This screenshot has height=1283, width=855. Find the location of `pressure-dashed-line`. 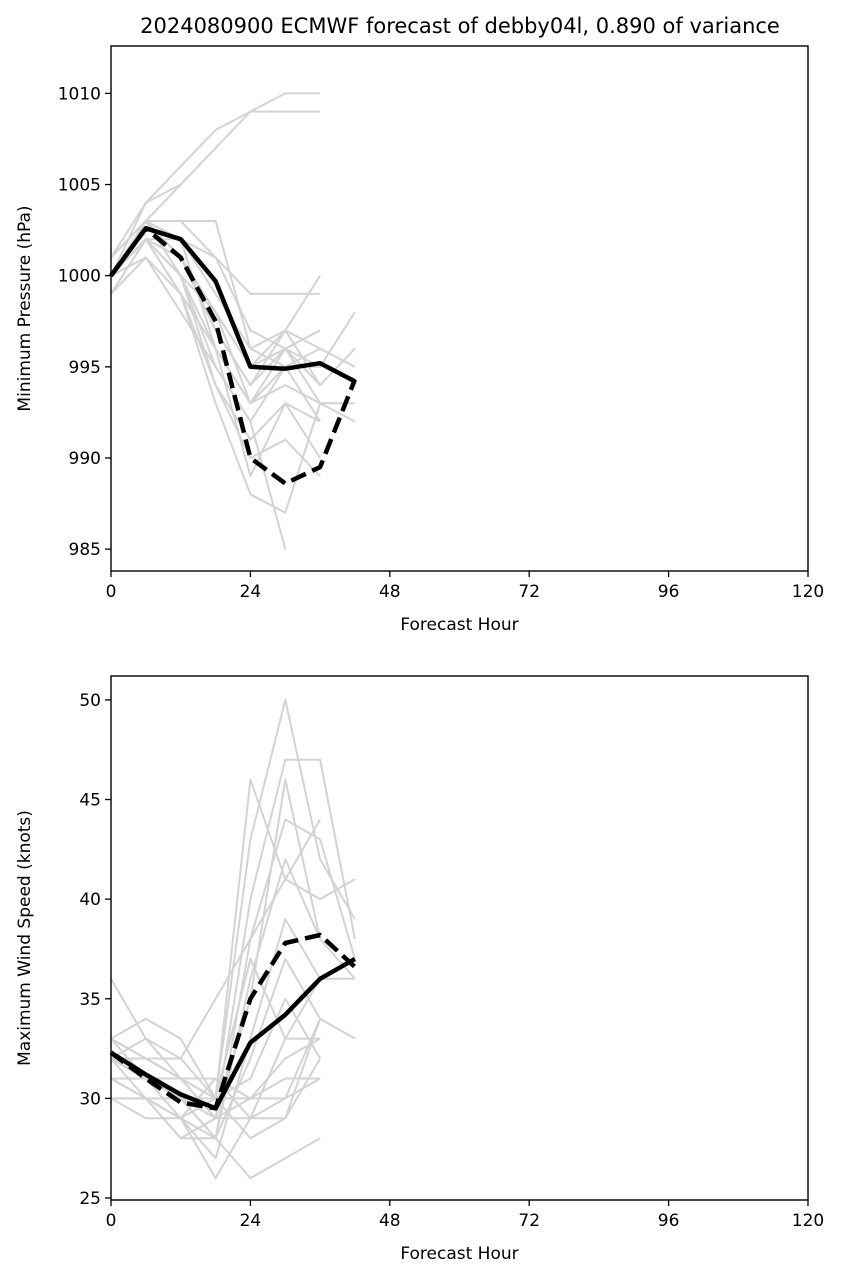

pressure-dashed-line is located at coordinates (233, 356).